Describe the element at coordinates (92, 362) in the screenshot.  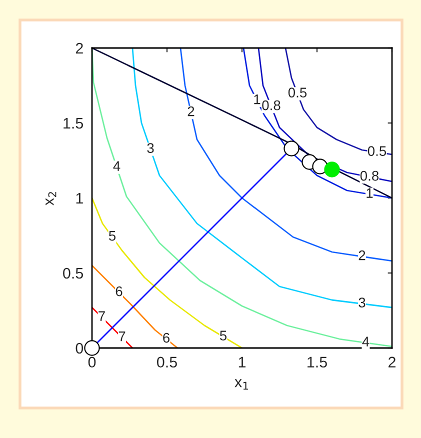
I see `x-tick-label: 0` at that location.